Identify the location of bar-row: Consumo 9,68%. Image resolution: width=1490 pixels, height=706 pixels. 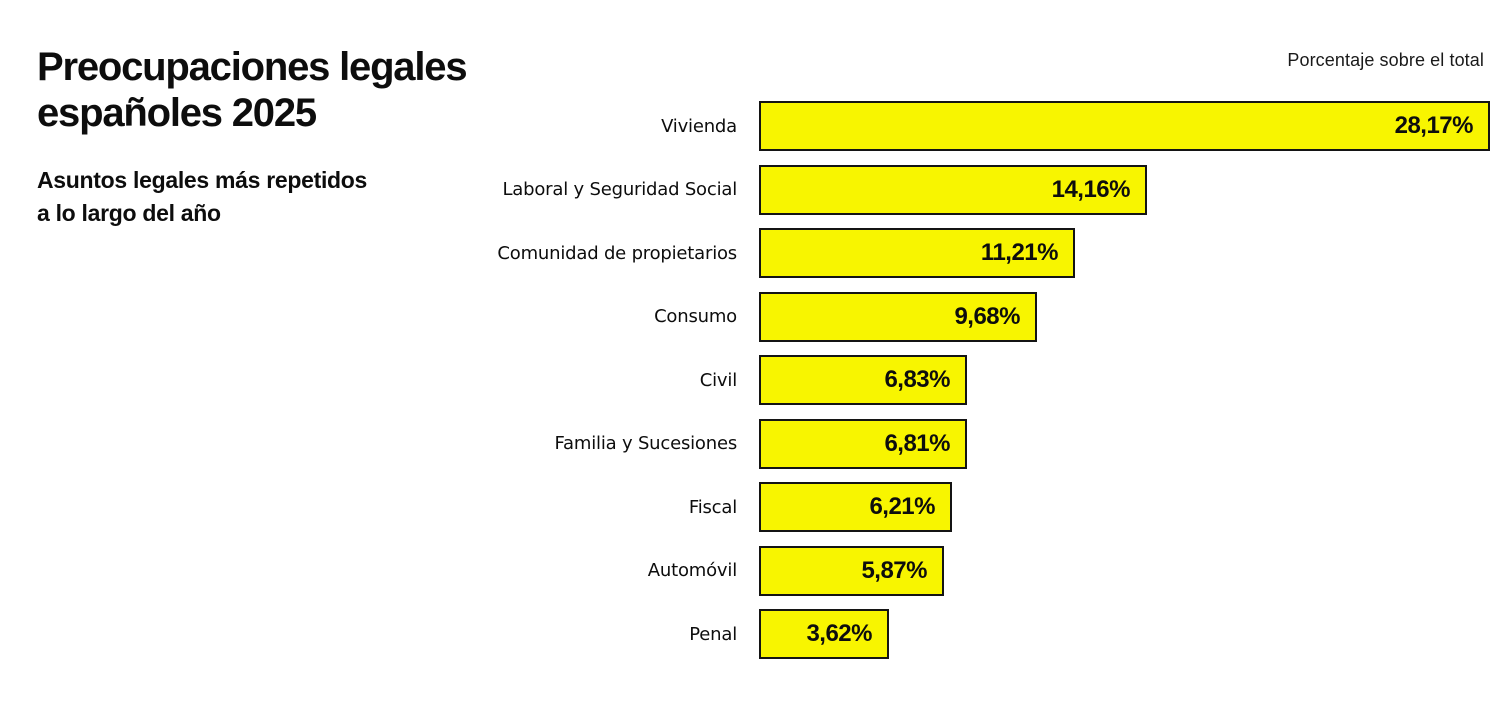
(745, 316).